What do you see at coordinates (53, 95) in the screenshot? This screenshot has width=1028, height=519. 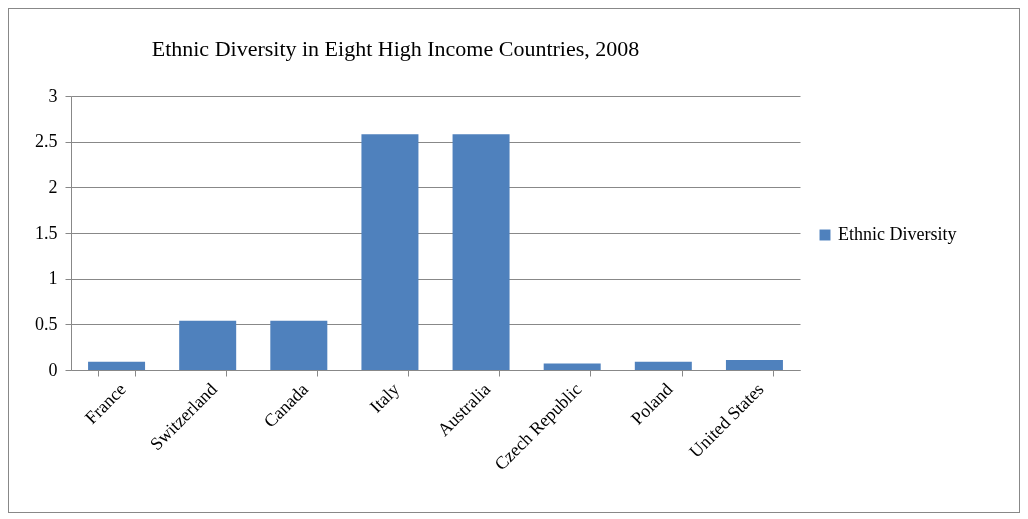 I see `y-tick-label: 3` at bounding box center [53, 95].